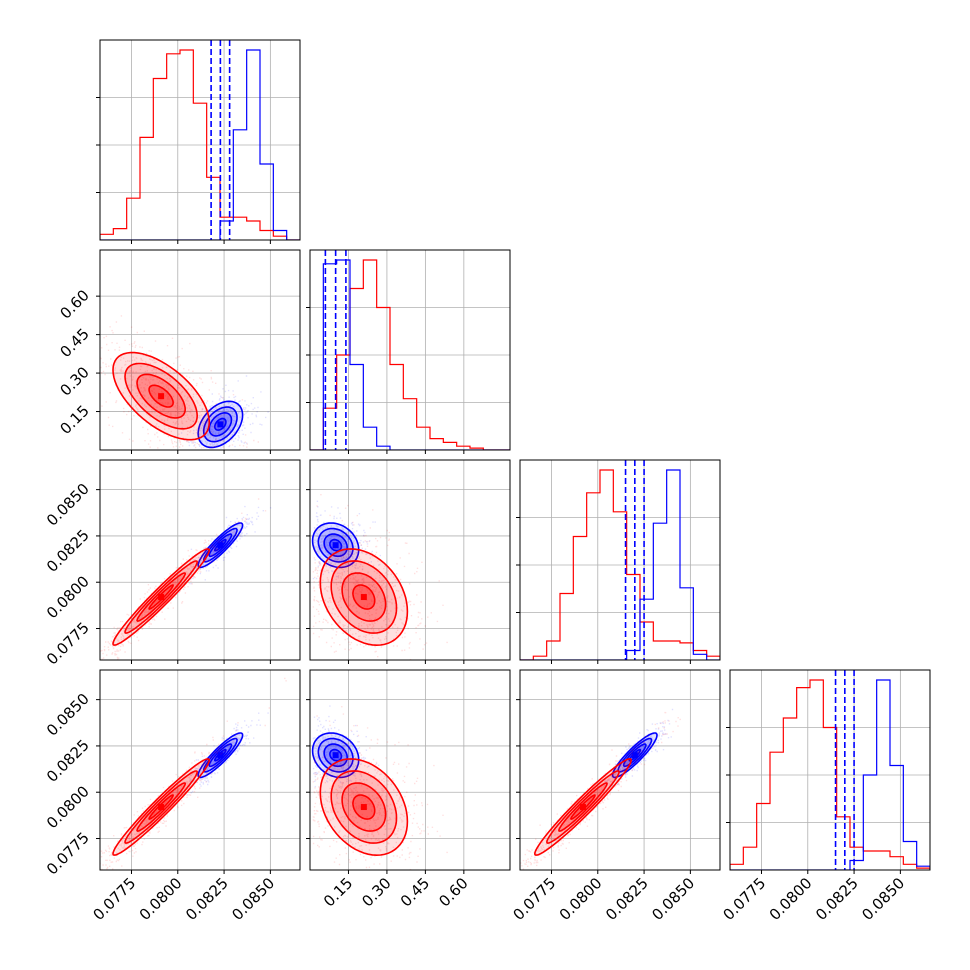 Image resolution: width=970 pixels, height=970 pixels. What do you see at coordinates (68, 644) in the screenshot?
I see `y-tick-label: 0.0775` at bounding box center [68, 644].